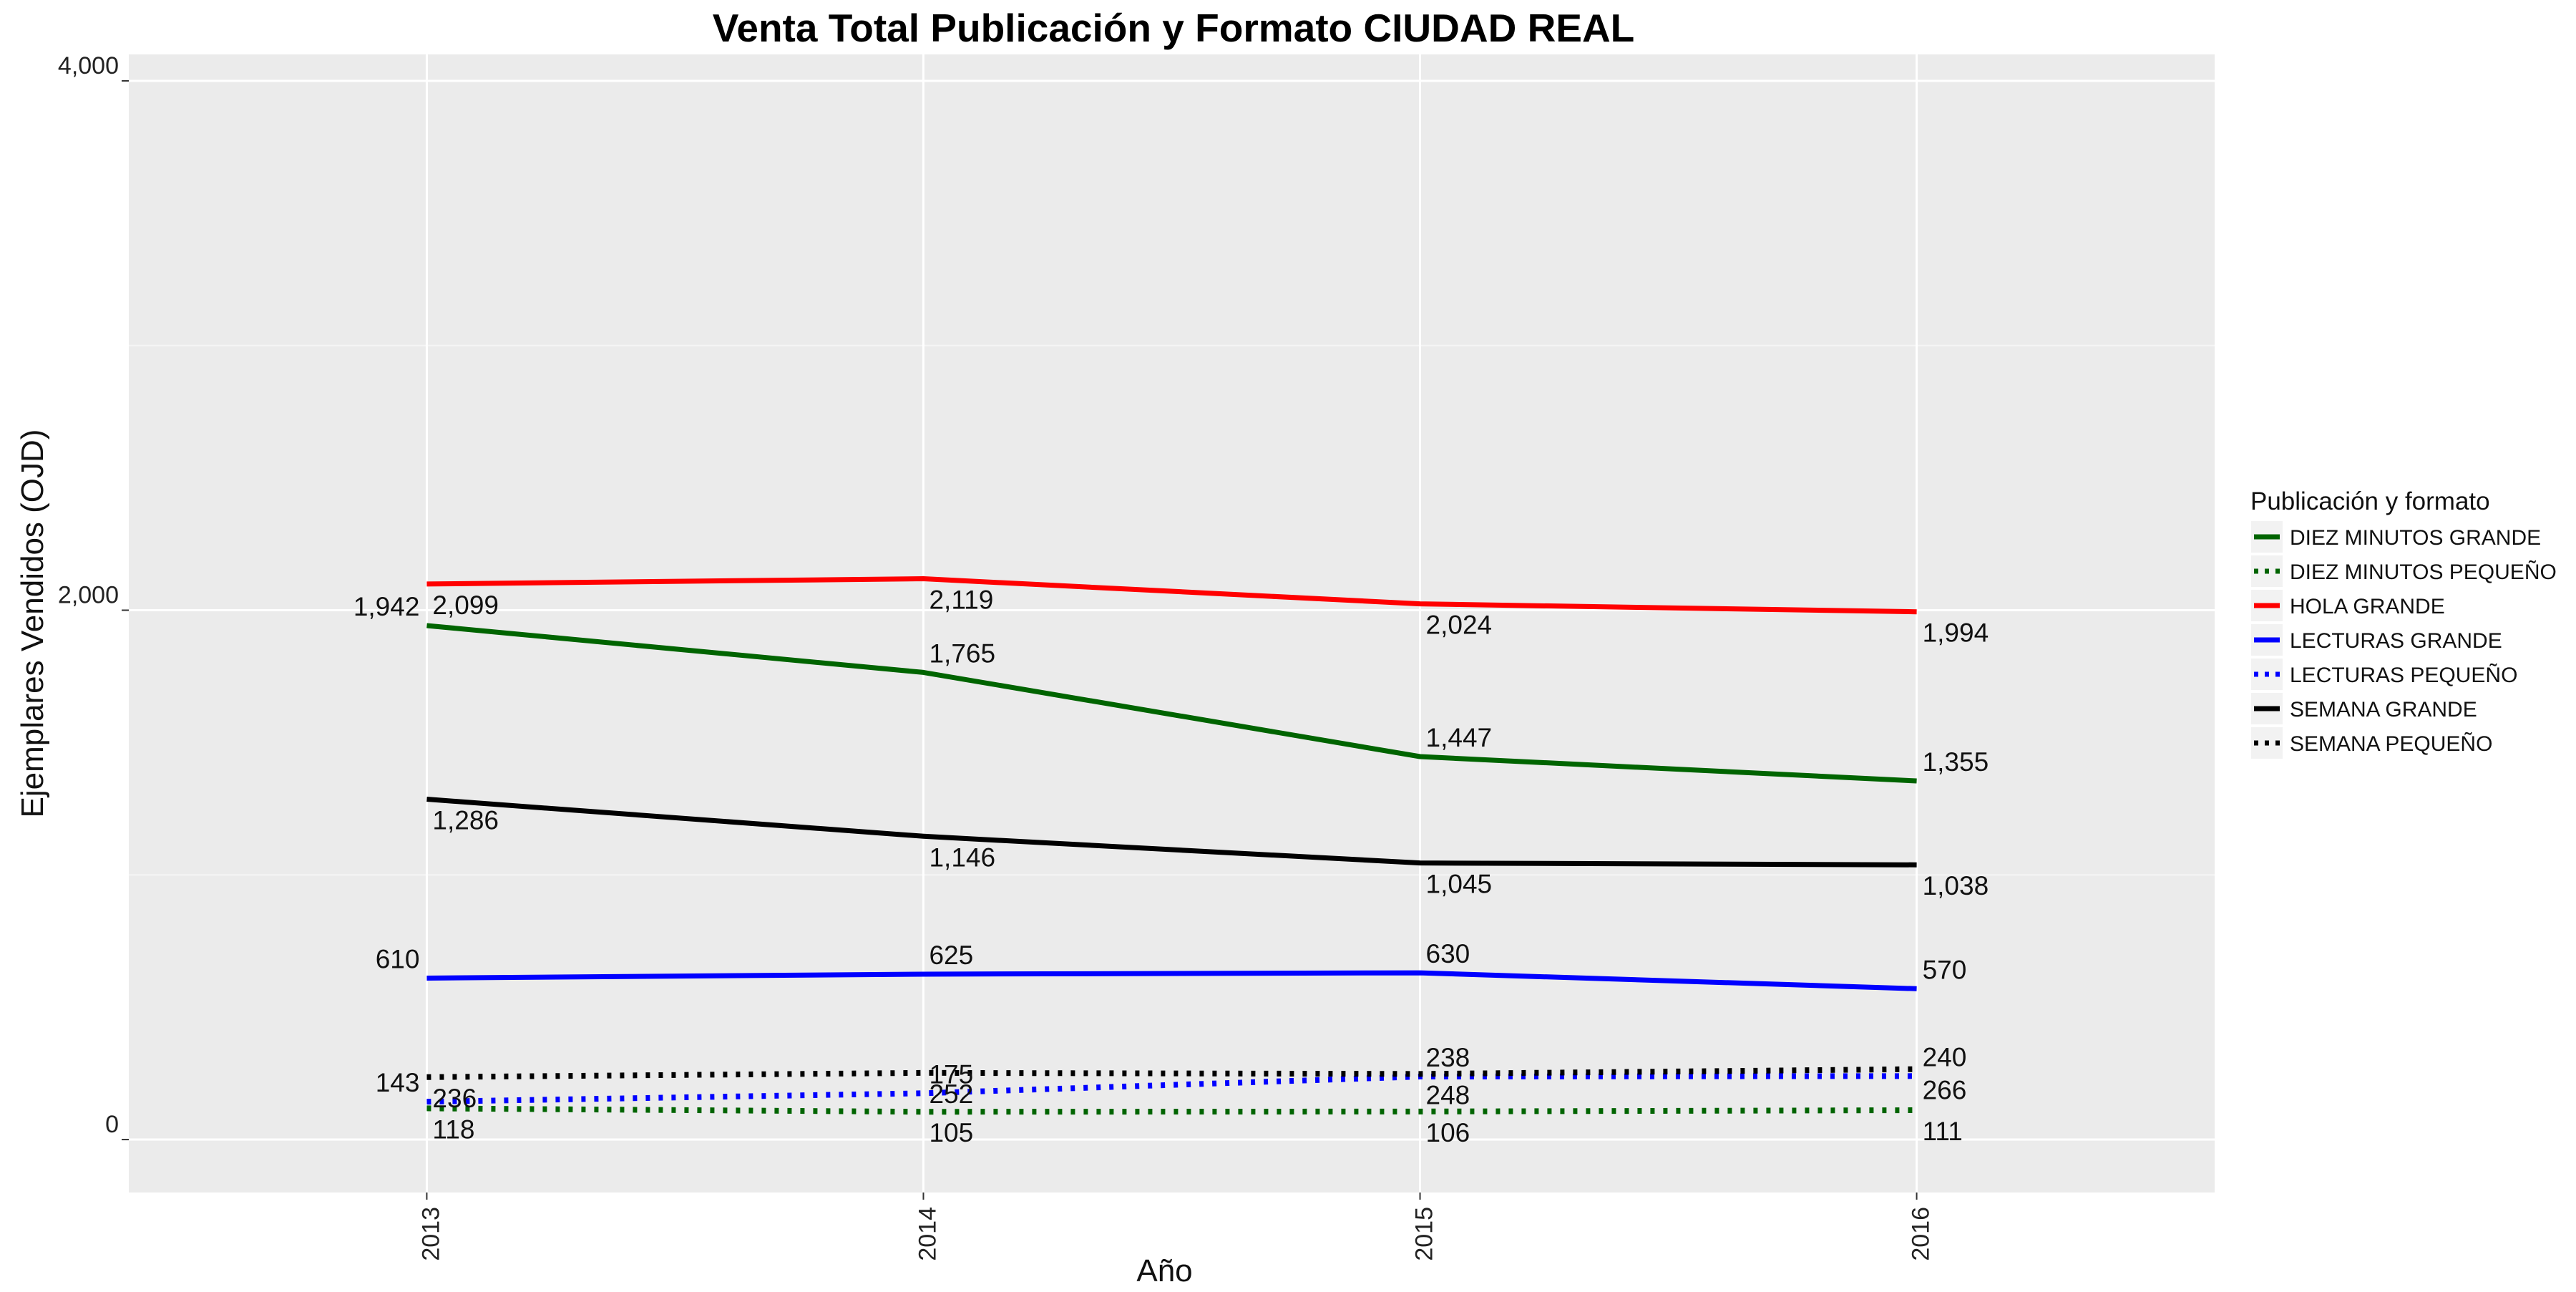  I want to click on legend-label: SEMANA PEQUEÑO, so click(2391, 744).